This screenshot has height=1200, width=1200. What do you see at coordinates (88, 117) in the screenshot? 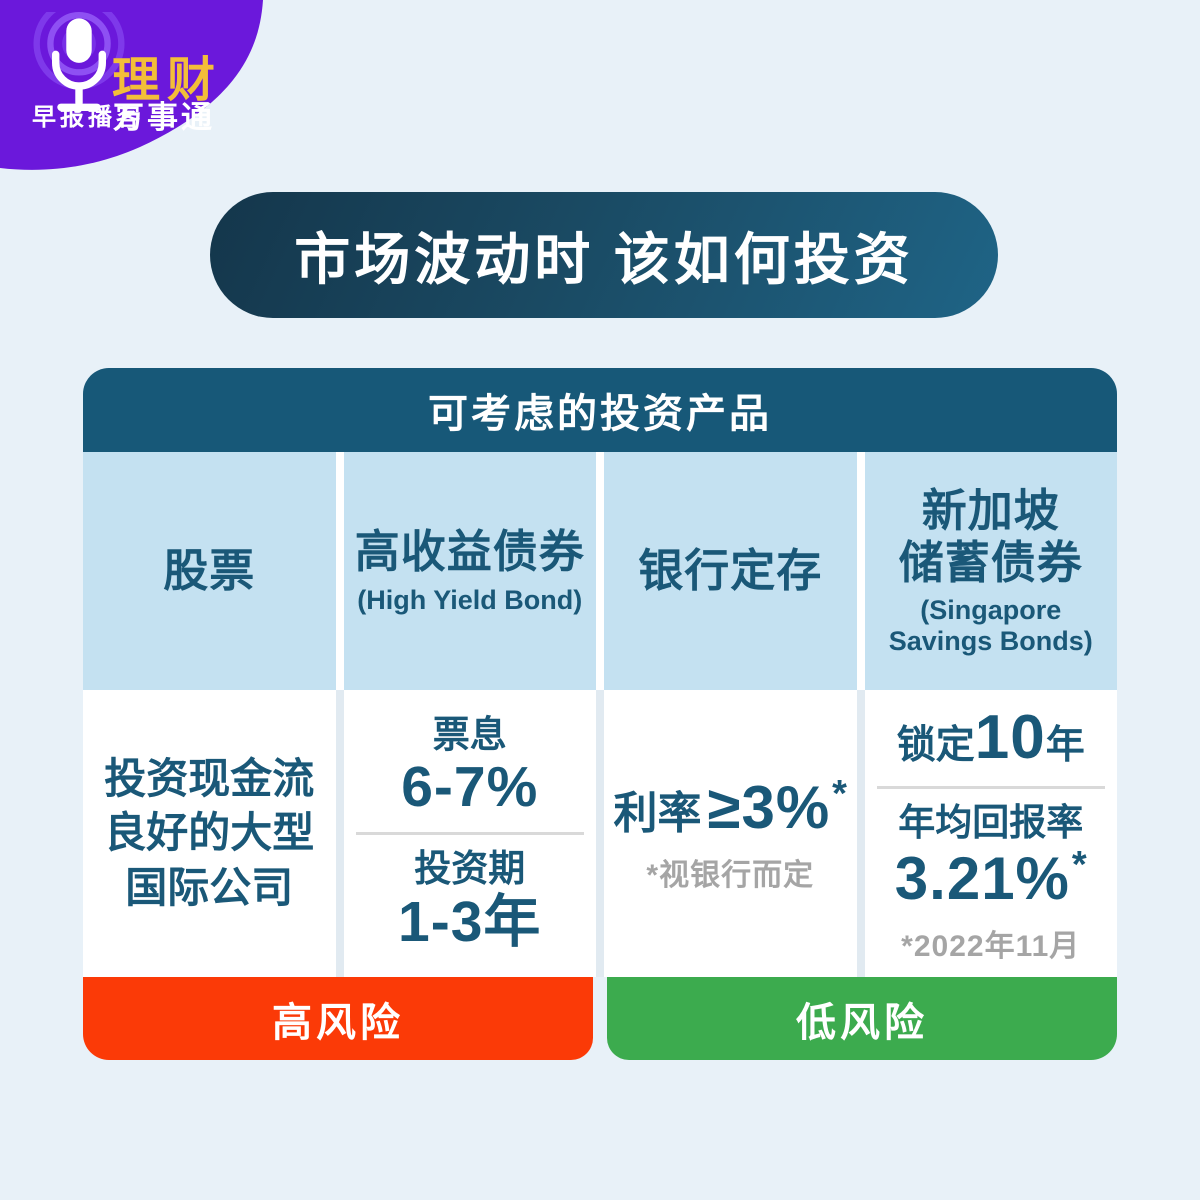
I see `brand-subtitle: 早报播客` at bounding box center [88, 117].